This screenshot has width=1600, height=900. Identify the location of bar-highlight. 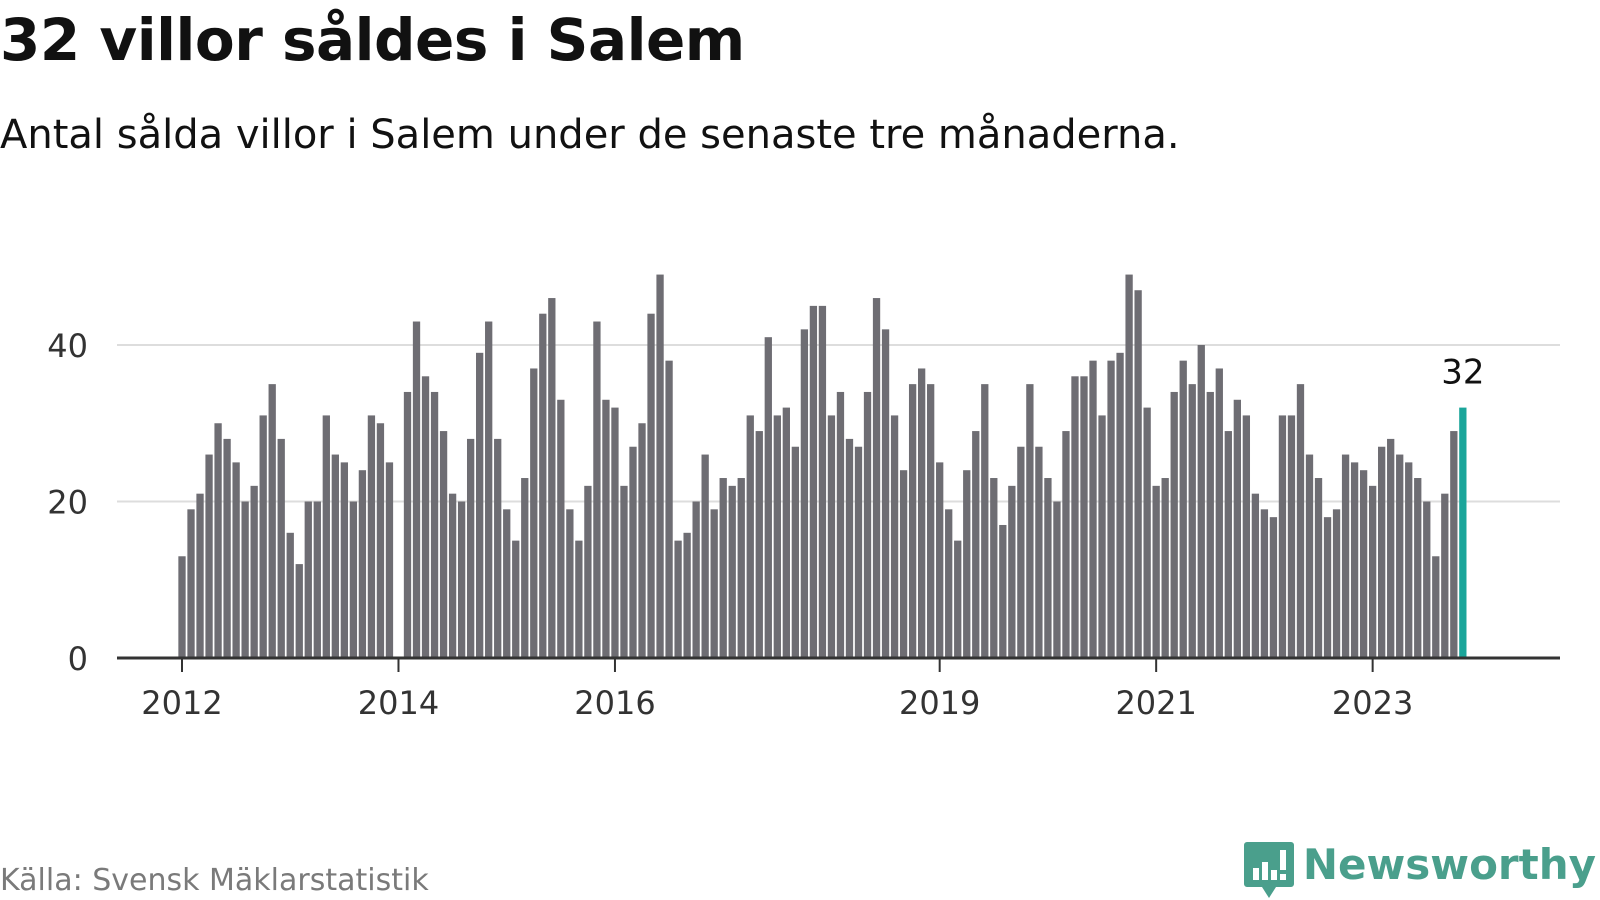
(1463, 532).